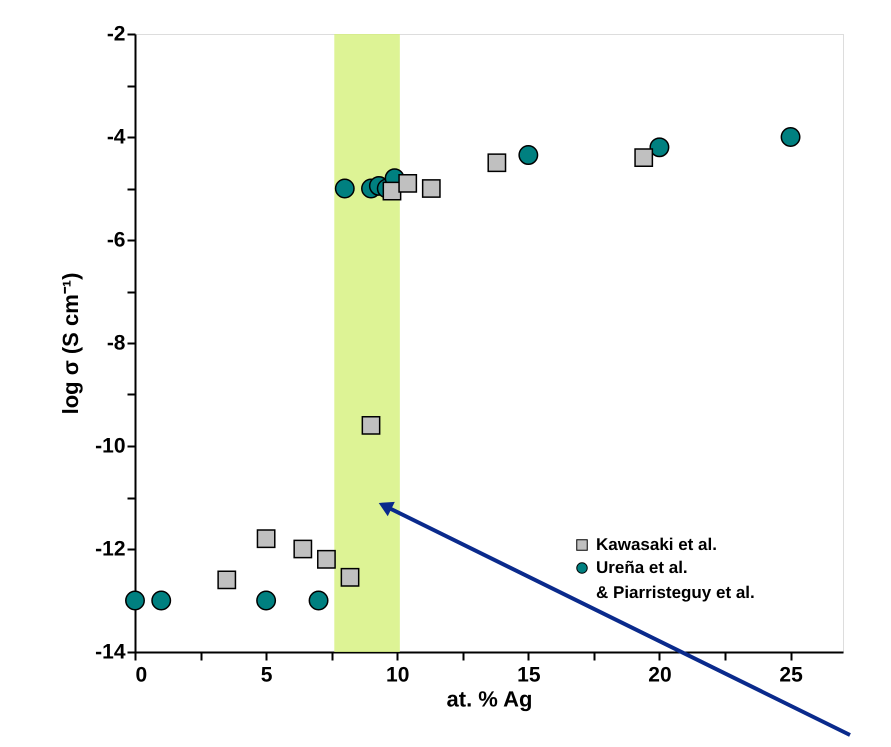 Image resolution: width=891 pixels, height=747 pixels. I want to click on x-tick-label: 20, so click(660, 675).